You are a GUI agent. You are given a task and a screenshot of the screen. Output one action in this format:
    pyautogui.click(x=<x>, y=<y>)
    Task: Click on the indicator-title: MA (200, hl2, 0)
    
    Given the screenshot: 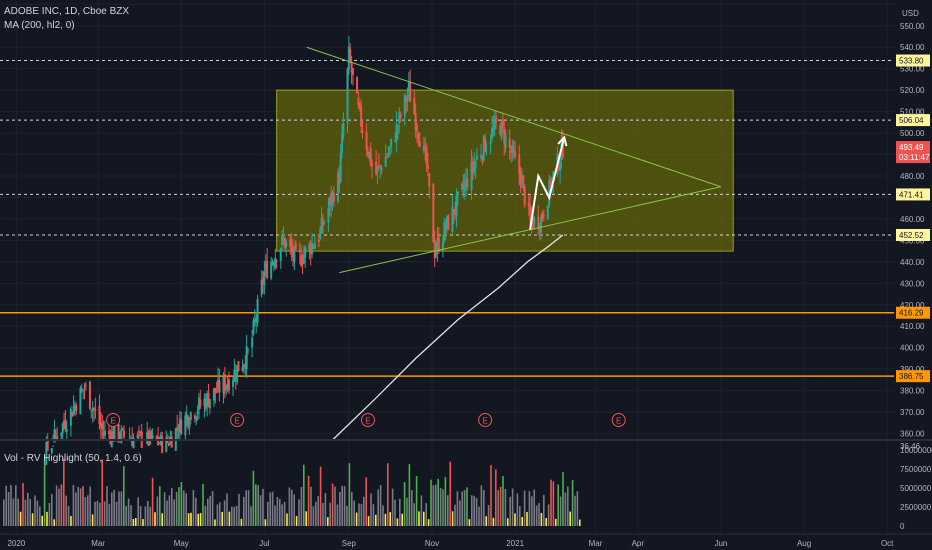 What is the action you would take?
    pyautogui.click(x=39, y=25)
    